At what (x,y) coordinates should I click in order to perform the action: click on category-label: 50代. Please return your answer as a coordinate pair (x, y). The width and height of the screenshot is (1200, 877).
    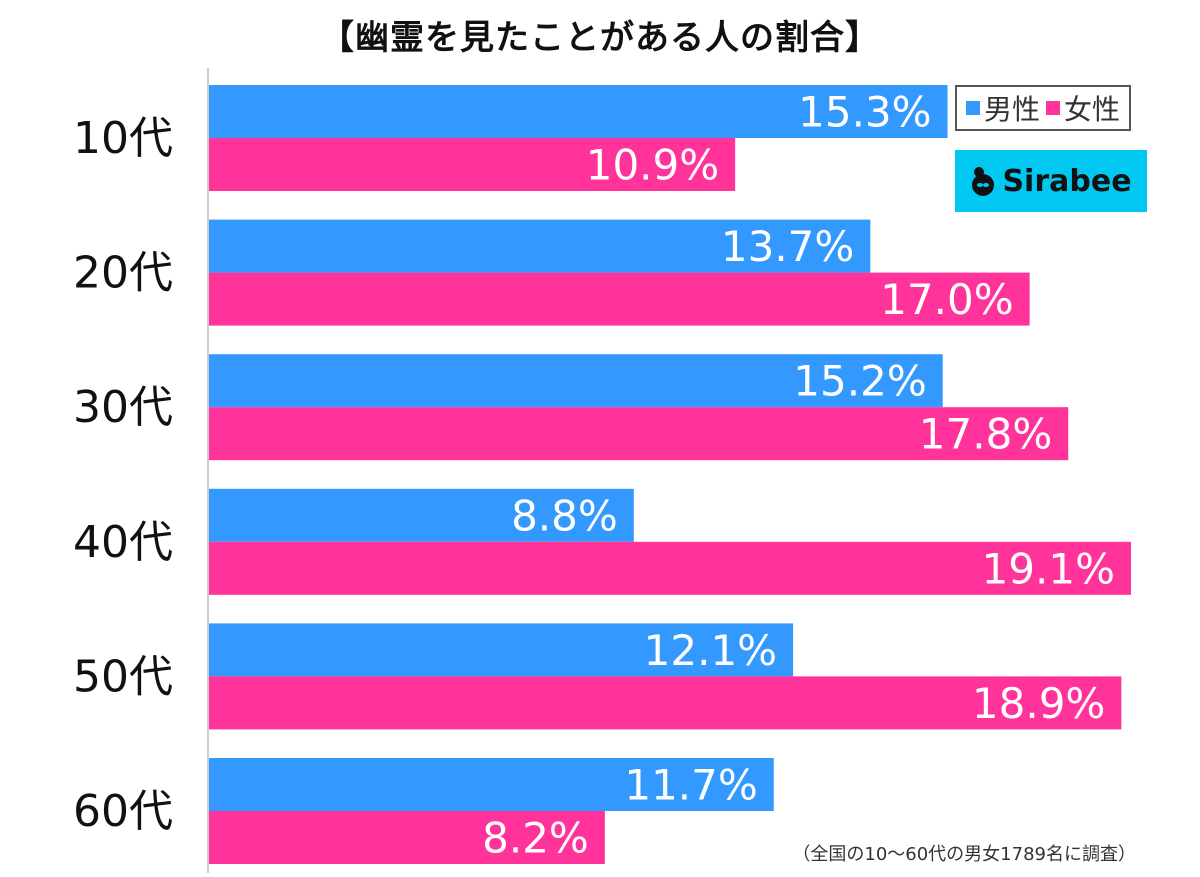
    Looking at the image, I should click on (123, 676).